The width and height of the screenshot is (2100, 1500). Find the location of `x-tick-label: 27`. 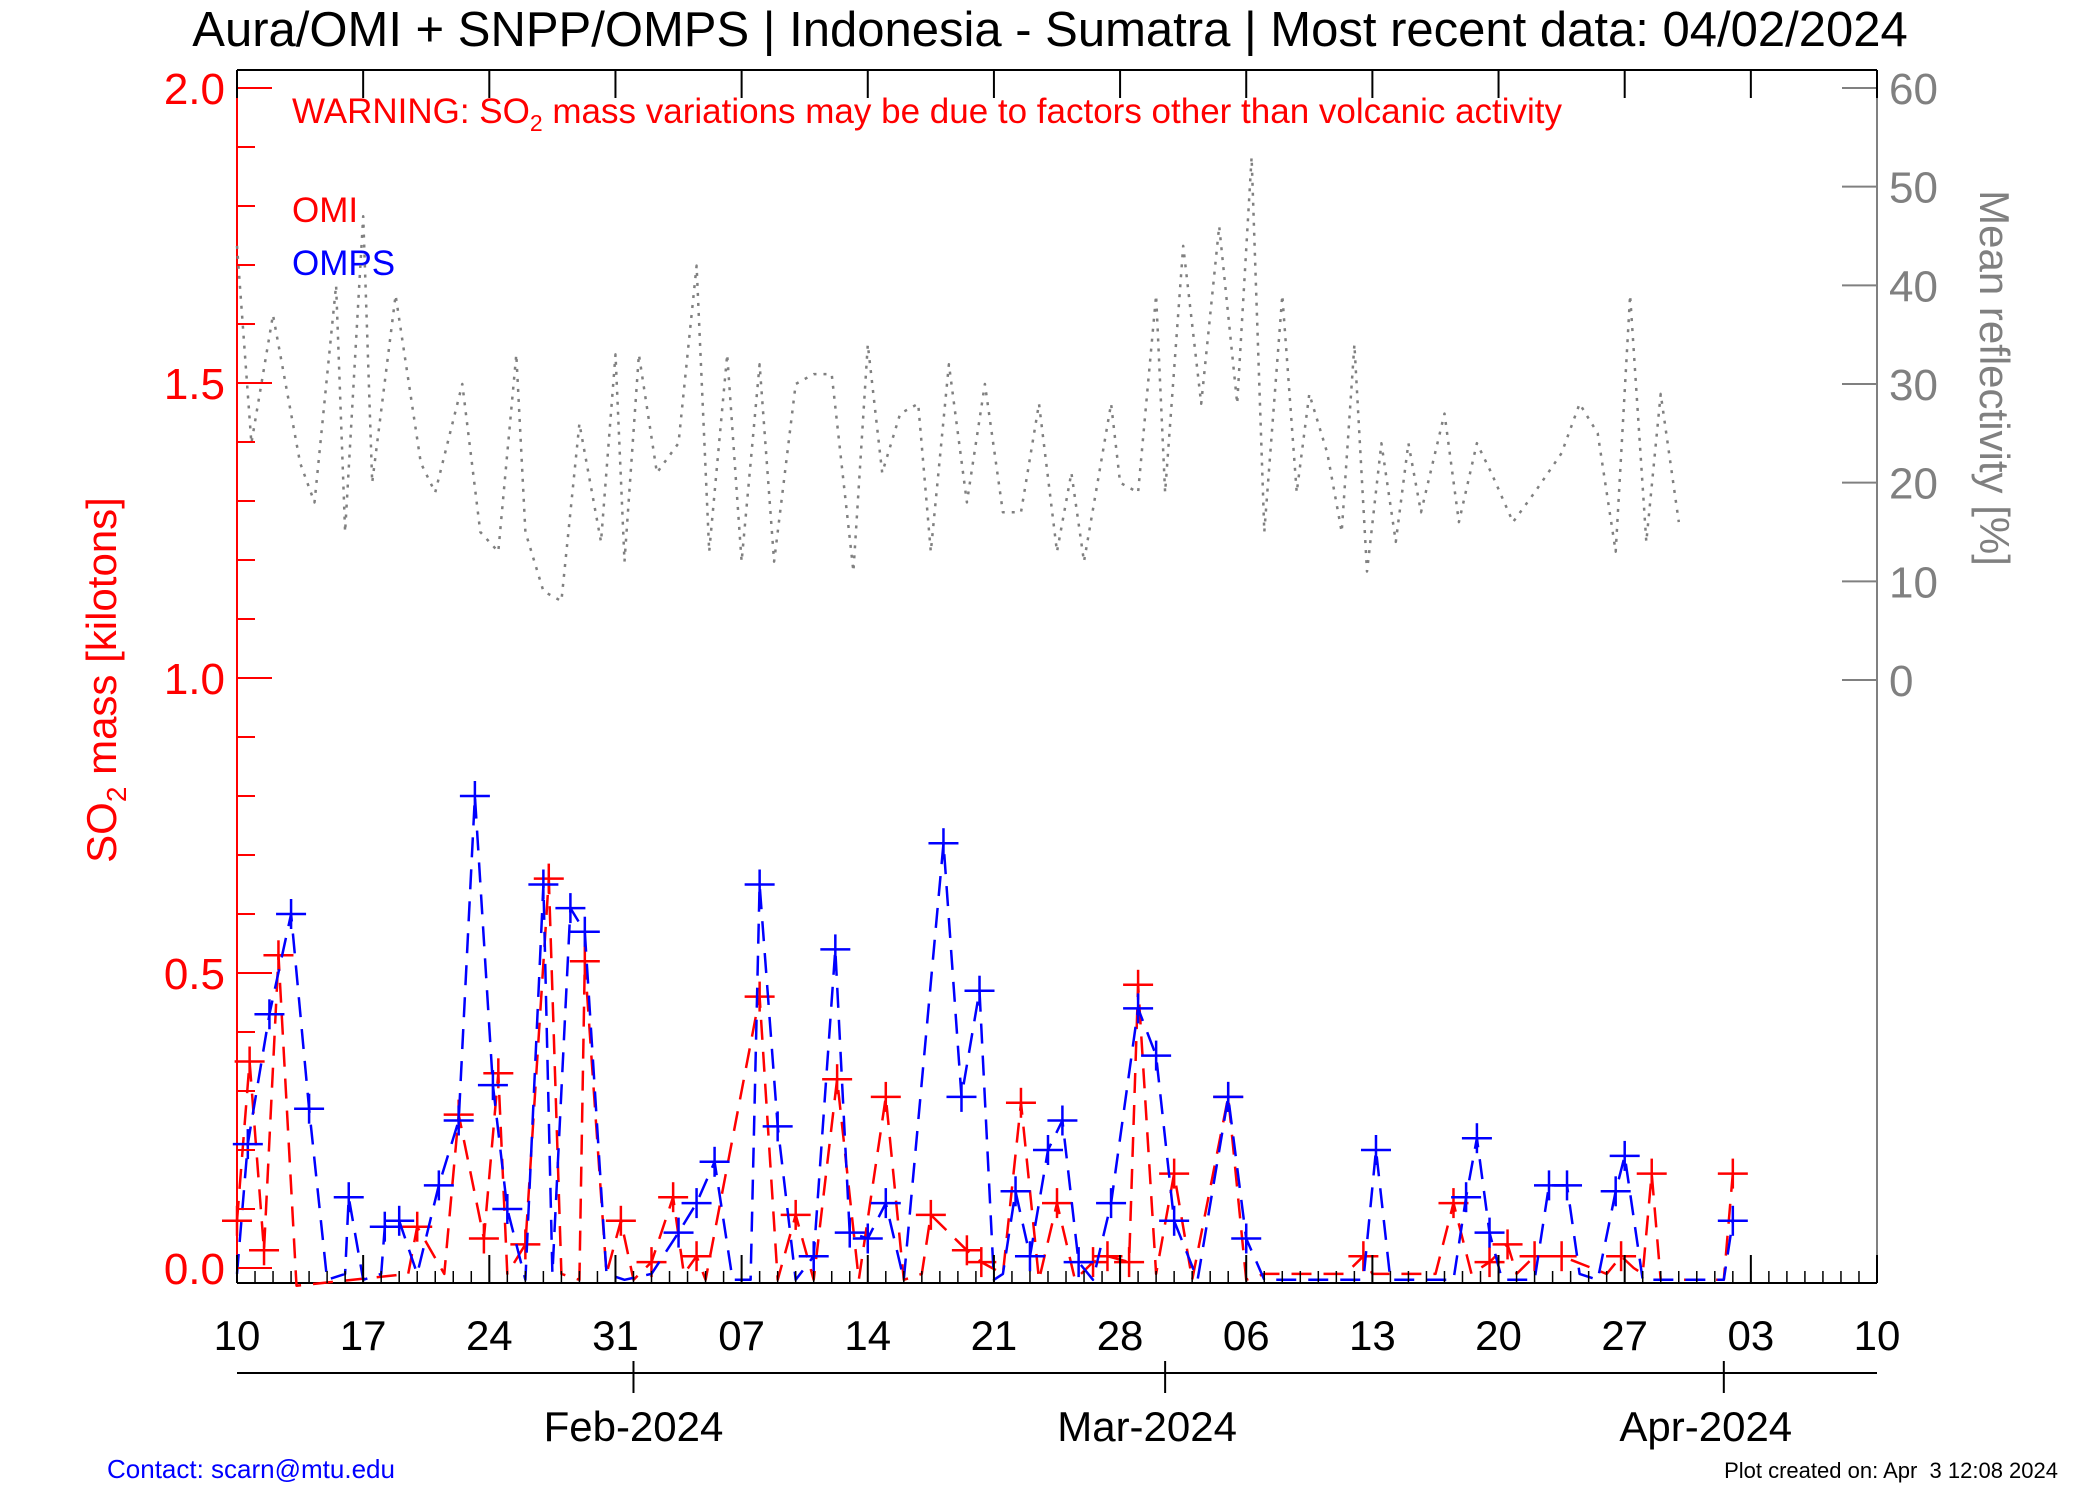

x-tick-label: 27 is located at coordinates (1624, 1335).